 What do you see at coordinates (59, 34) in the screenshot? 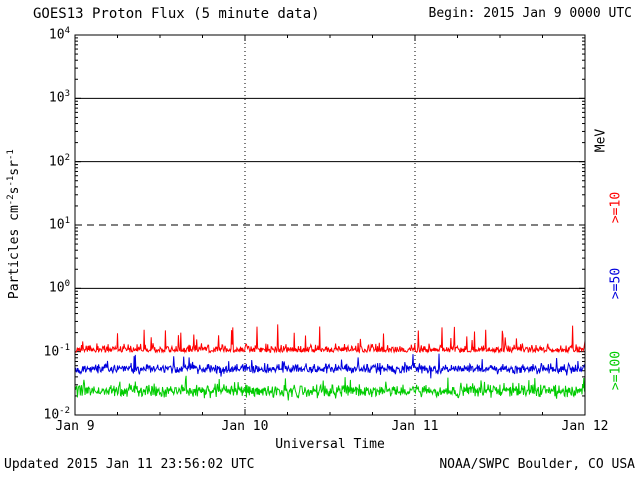
I see `y-tick-label-1e4: 10⁴` at bounding box center [59, 34].